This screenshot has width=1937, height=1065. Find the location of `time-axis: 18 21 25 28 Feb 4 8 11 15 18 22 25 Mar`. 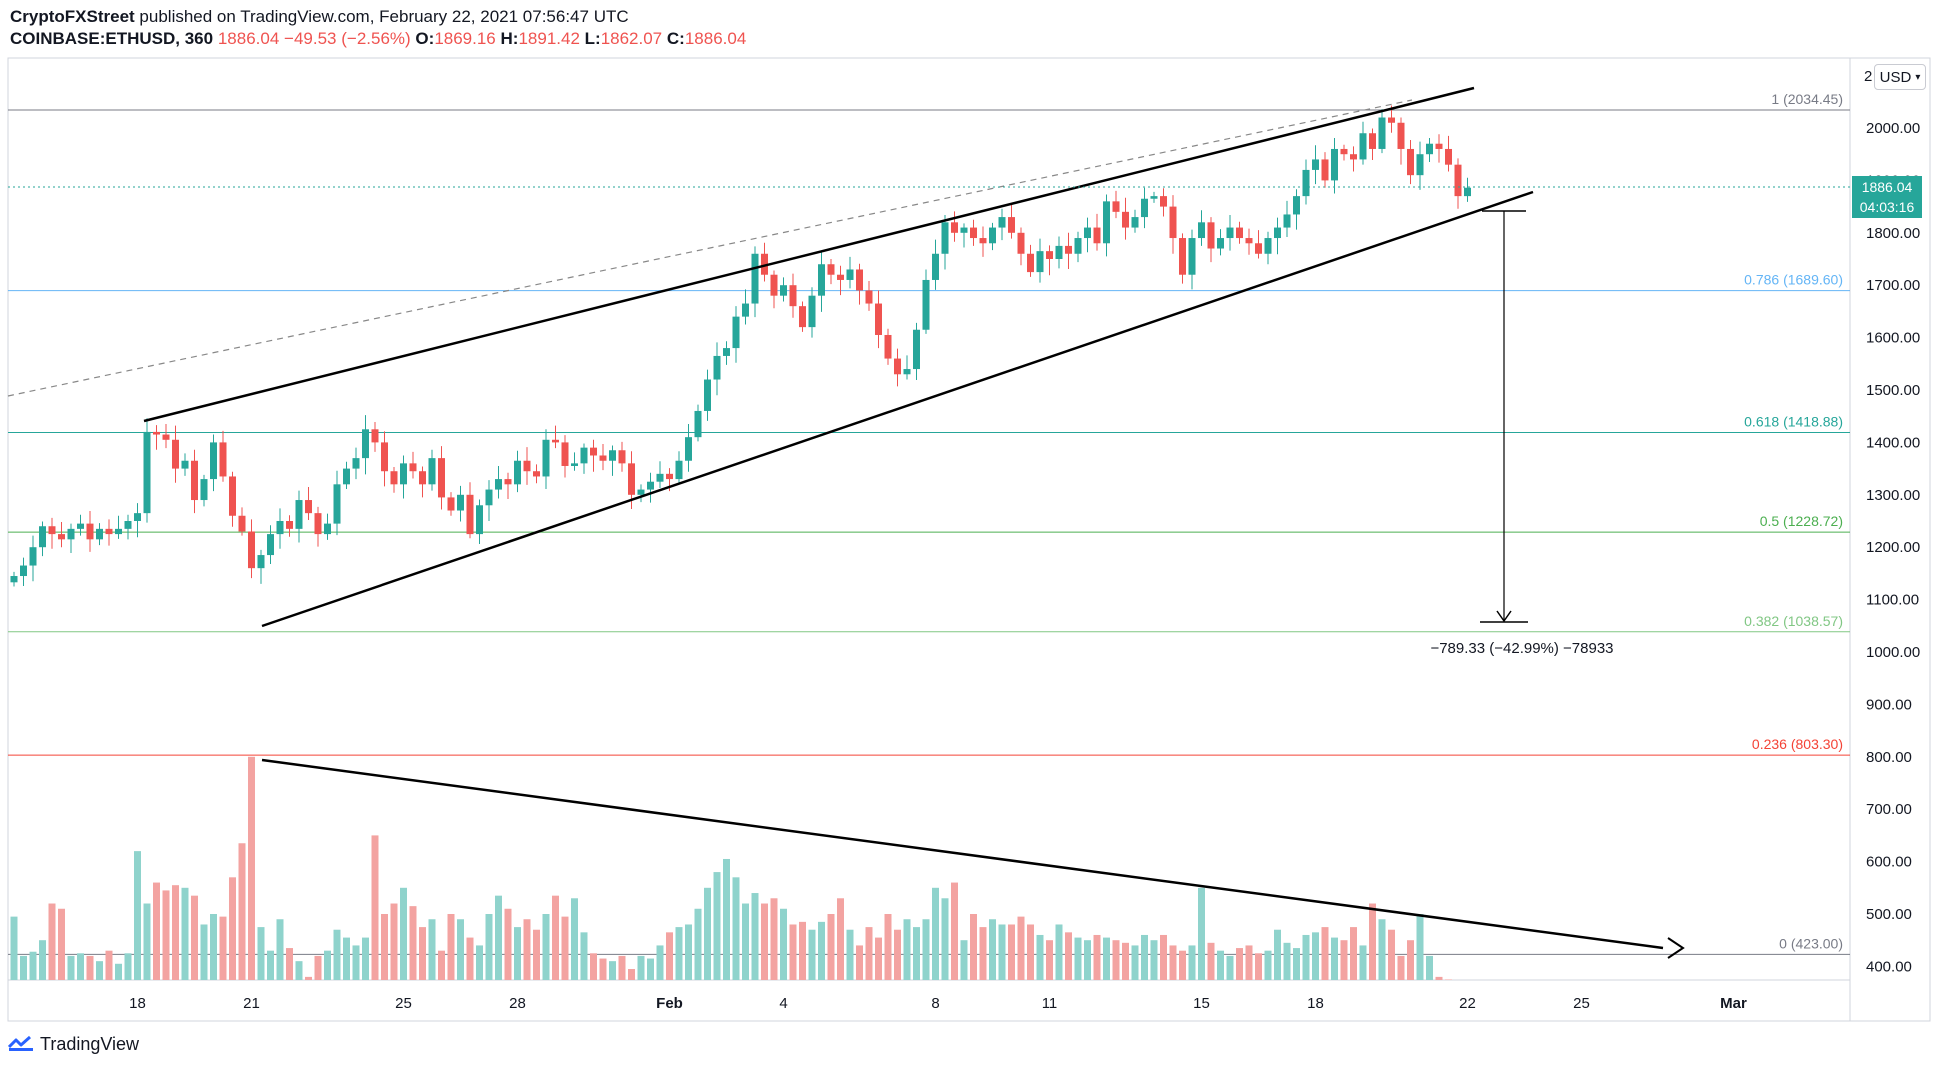

time-axis: 18 21 25 28 Feb 4 8 11 15 18 22 25 Mar is located at coordinates (938, 1003).